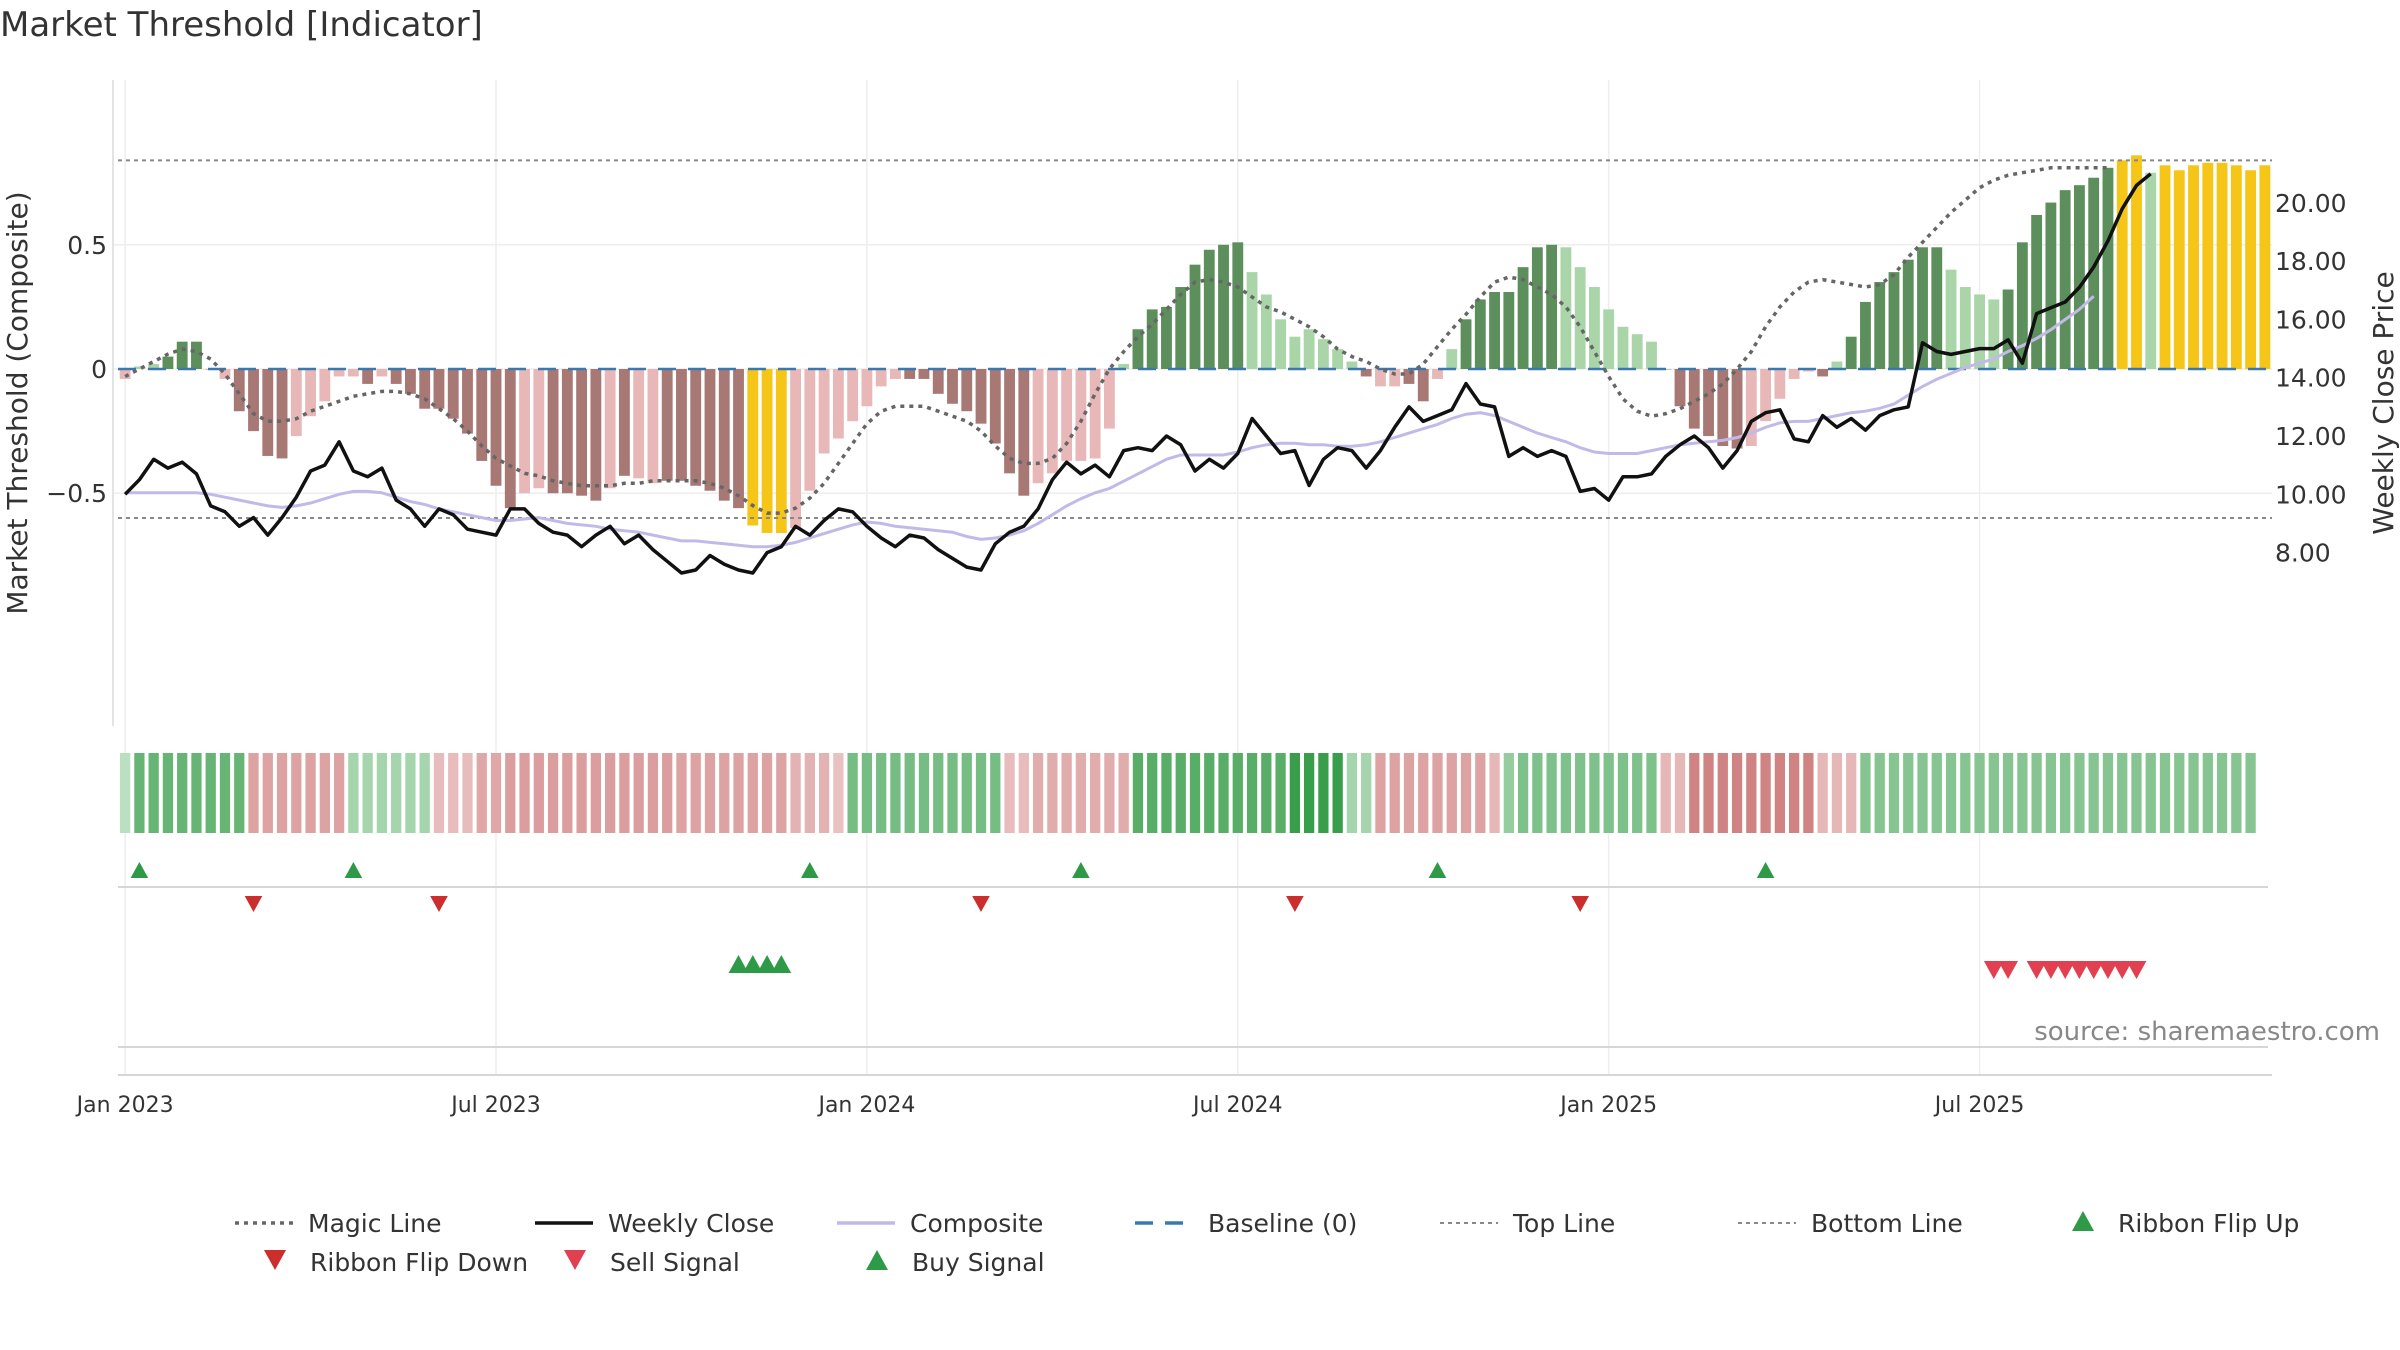 The width and height of the screenshot is (2400, 1350). What do you see at coordinates (275, 1260) in the screenshot?
I see `legend-marker` at bounding box center [275, 1260].